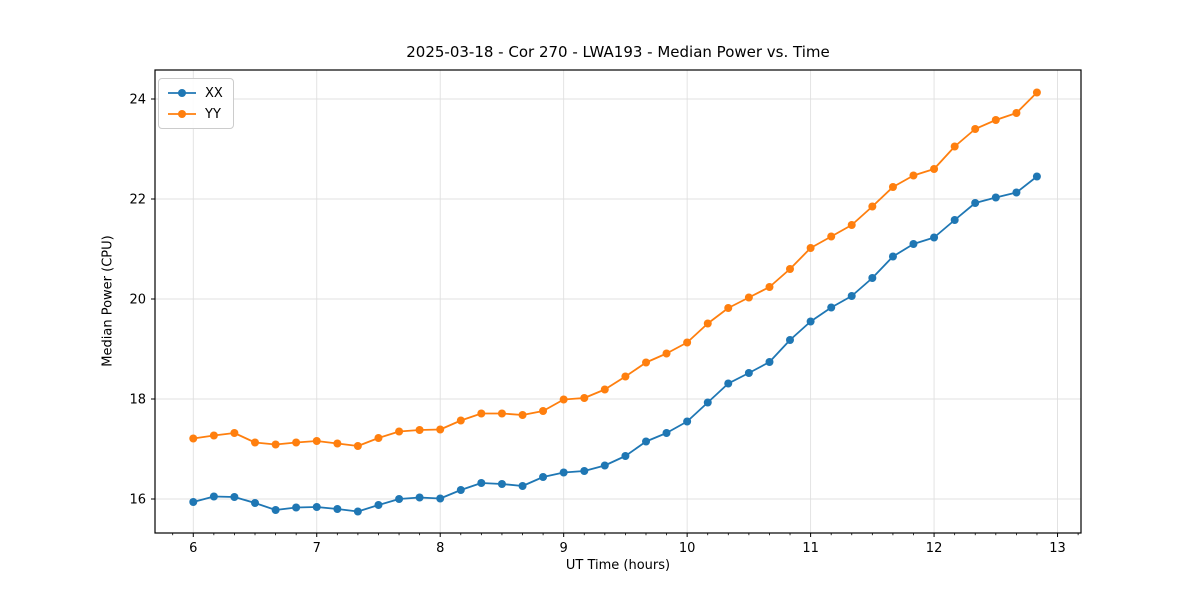  Describe the element at coordinates (214, 93) in the screenshot. I see `legend-label-xx: XX` at that location.